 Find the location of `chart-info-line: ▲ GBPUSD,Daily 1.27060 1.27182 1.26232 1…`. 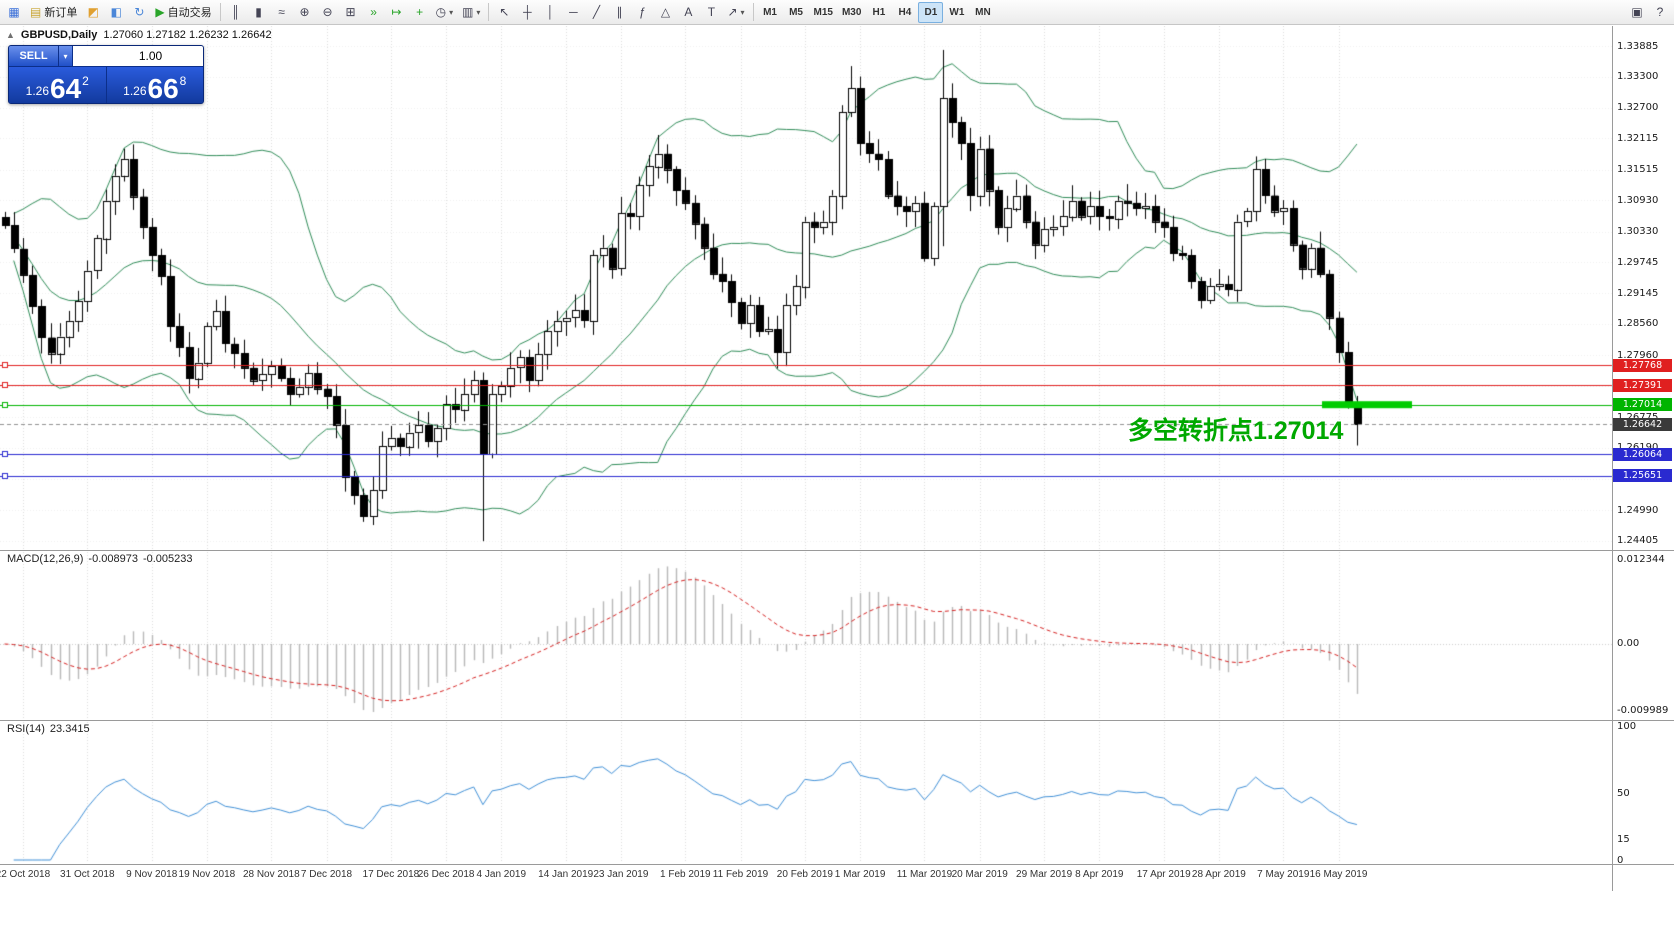

chart-info-line: ▲ GBPUSD,Daily 1.27060 1.27182 1.26232 1… is located at coordinates (139, 35).